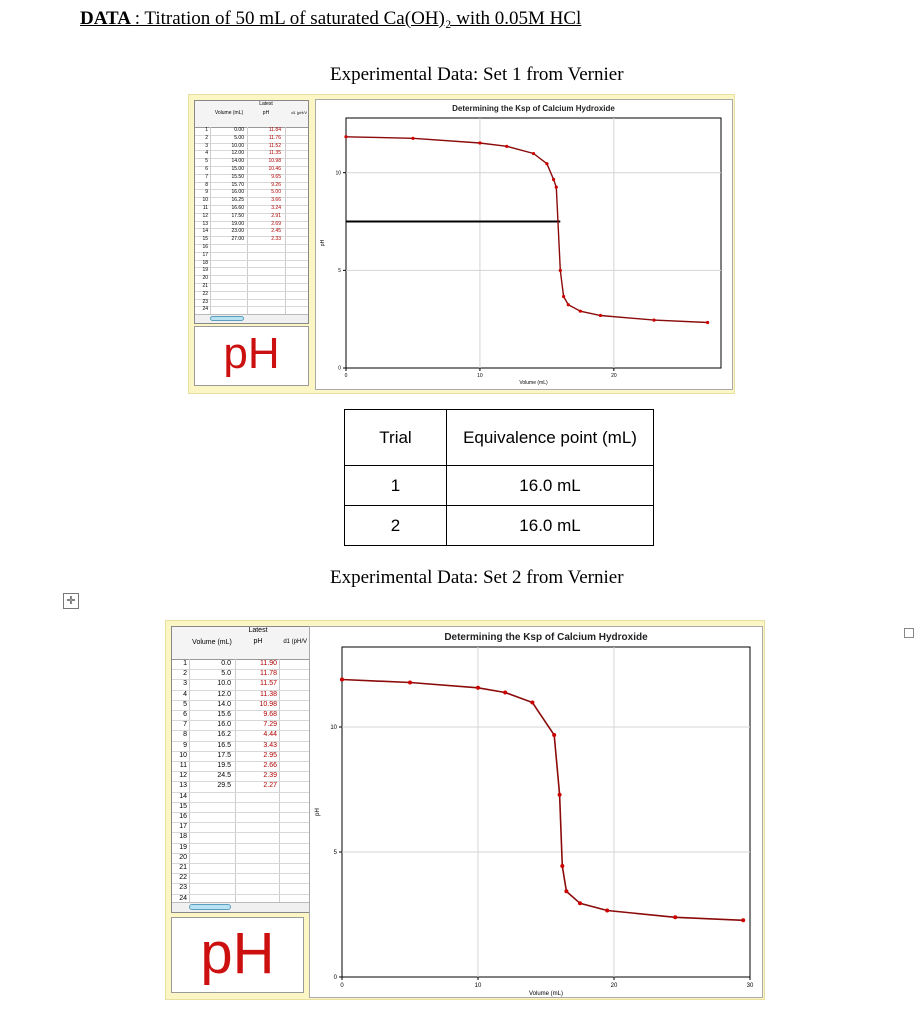  Describe the element at coordinates (206, 153) in the screenshot. I see `row-number: 4` at that location.